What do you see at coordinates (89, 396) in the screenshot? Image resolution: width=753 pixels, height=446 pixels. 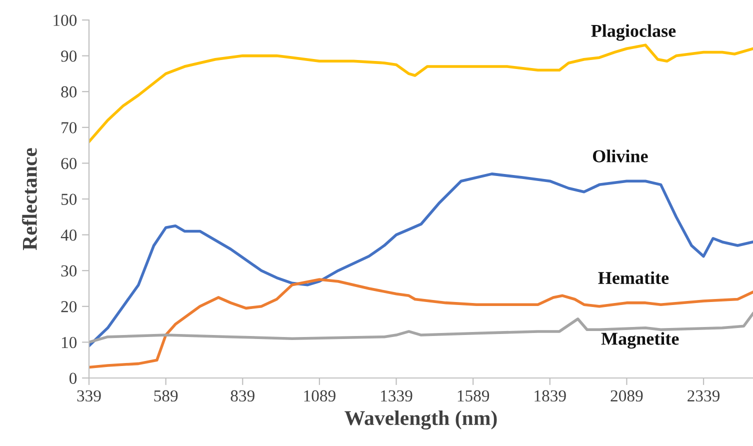 I see `x-tick-label: 339` at bounding box center [89, 396].